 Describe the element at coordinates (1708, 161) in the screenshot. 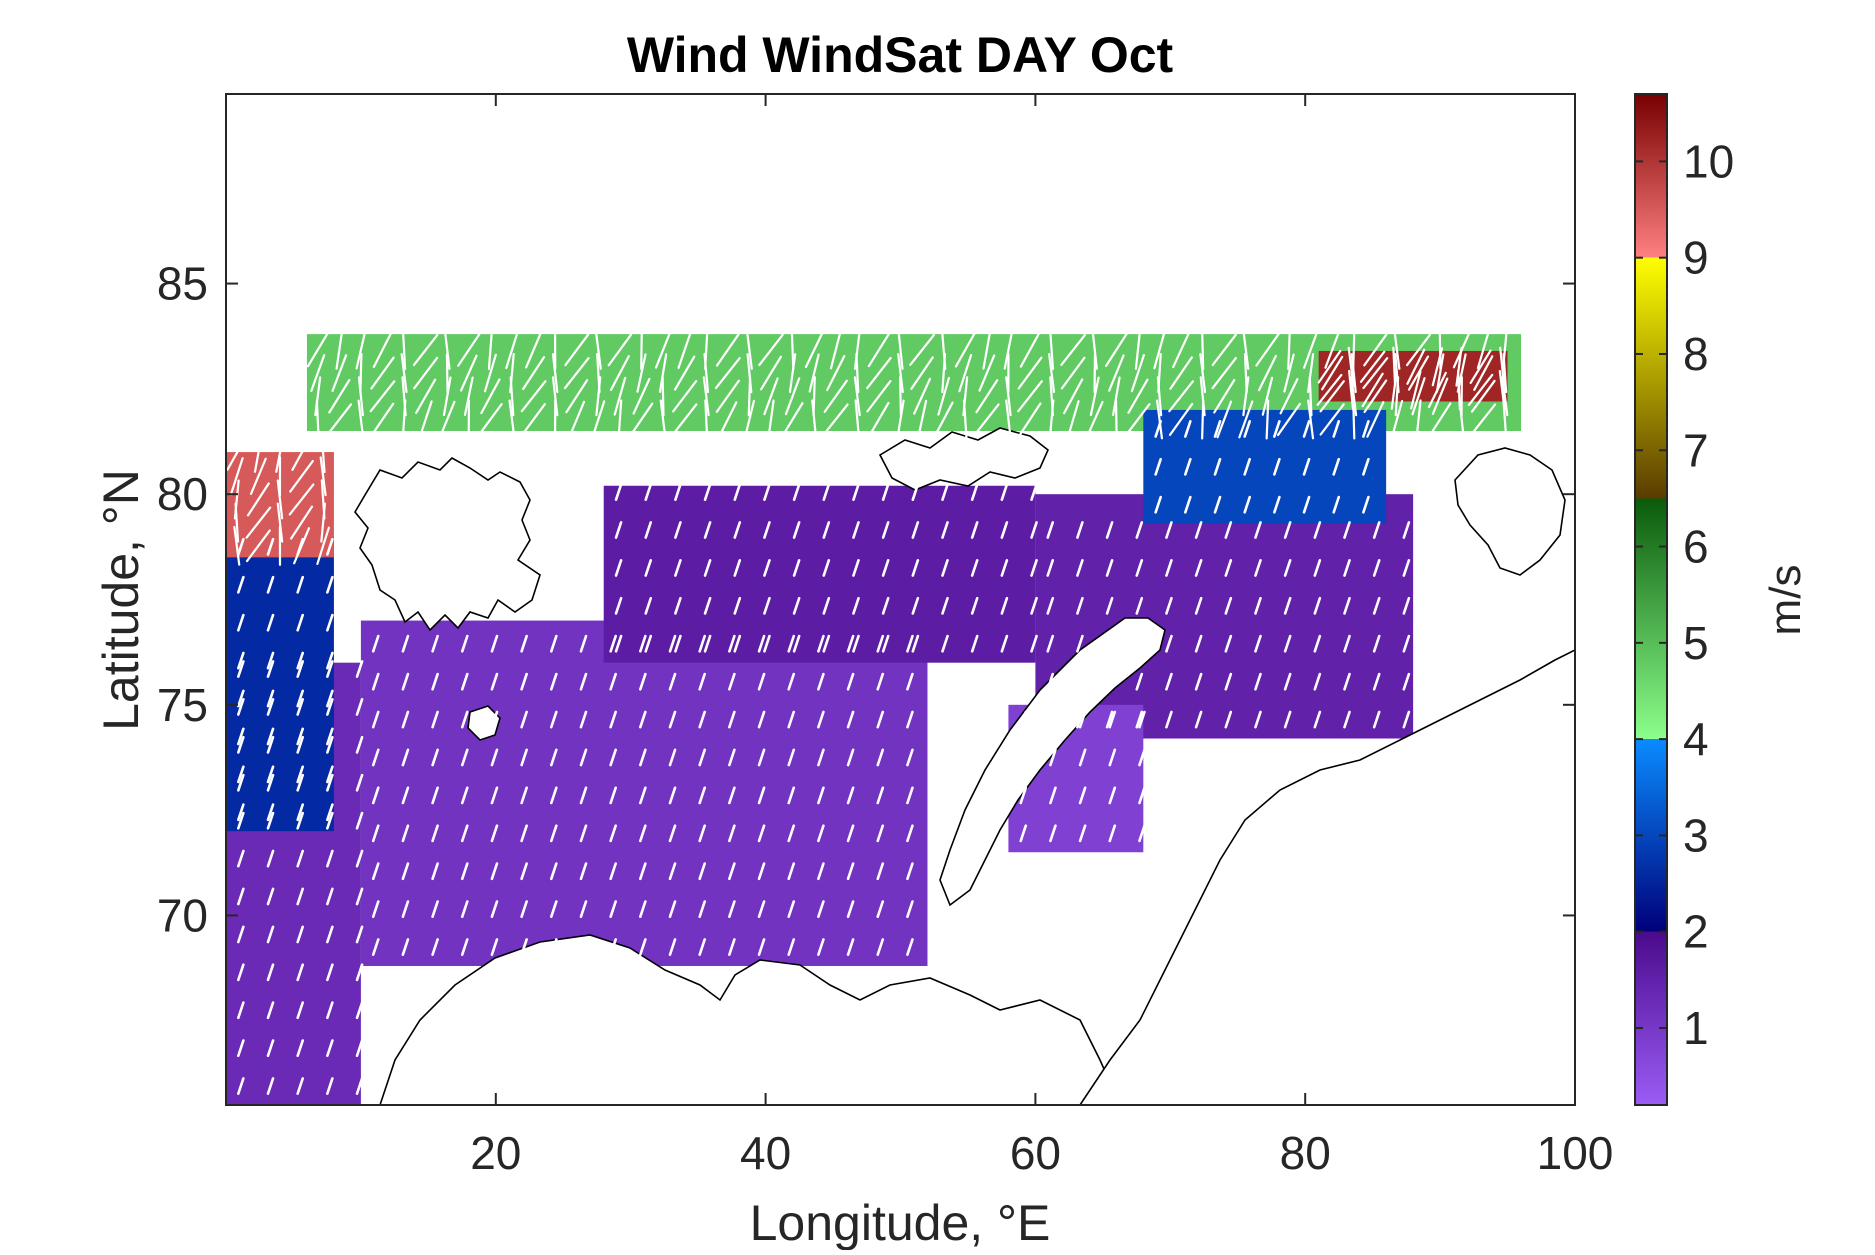

I see `colorbar-tick-label: 10` at that location.